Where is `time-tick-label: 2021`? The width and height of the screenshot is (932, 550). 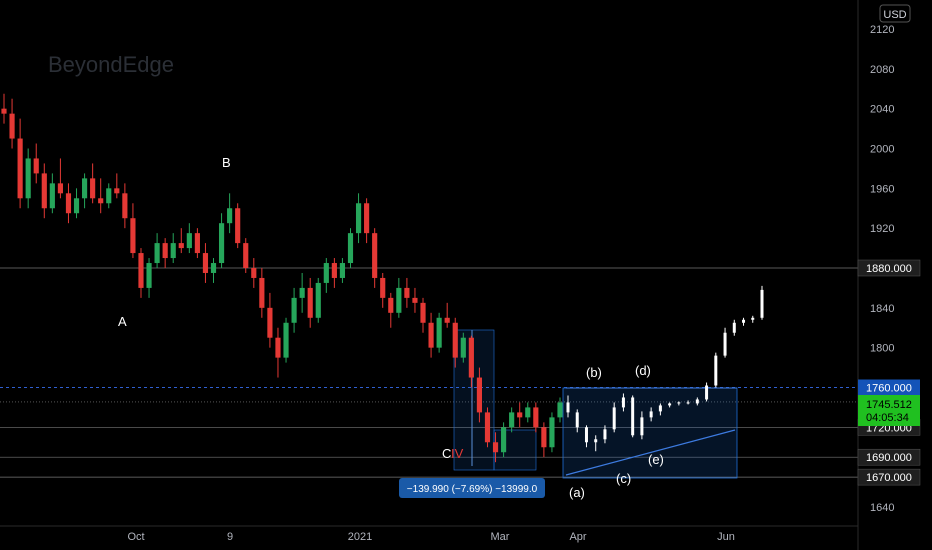 time-tick-label: 2021 is located at coordinates (360, 537).